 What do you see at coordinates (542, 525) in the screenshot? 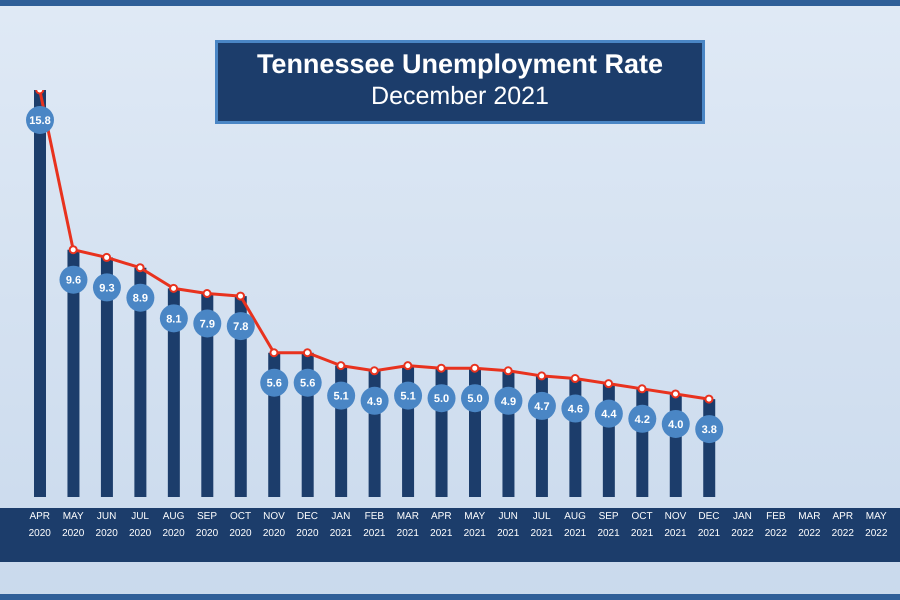
I see `x-tick-label: JUL 2021` at bounding box center [542, 525].